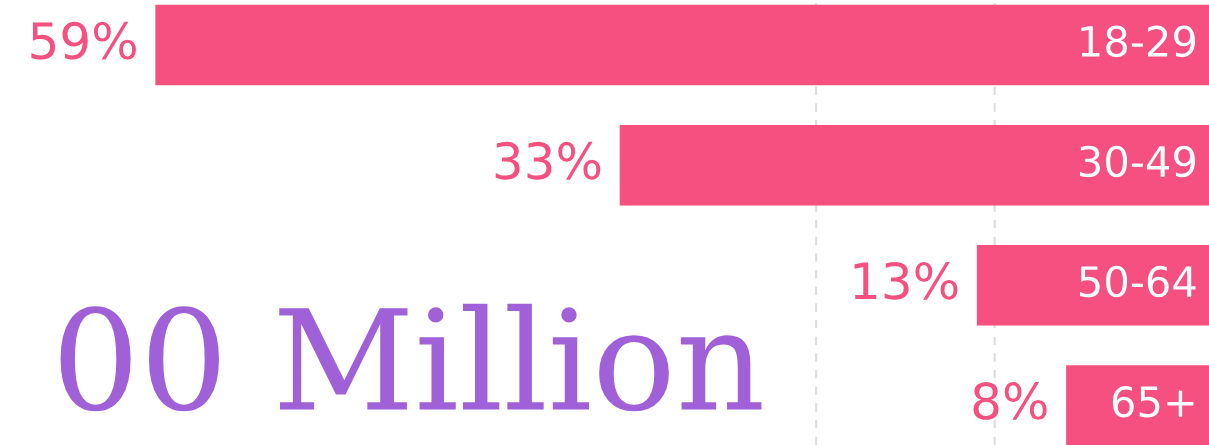  What do you see at coordinates (1138, 281) in the screenshot?
I see `y-tick-label: 50-64` at bounding box center [1138, 281].